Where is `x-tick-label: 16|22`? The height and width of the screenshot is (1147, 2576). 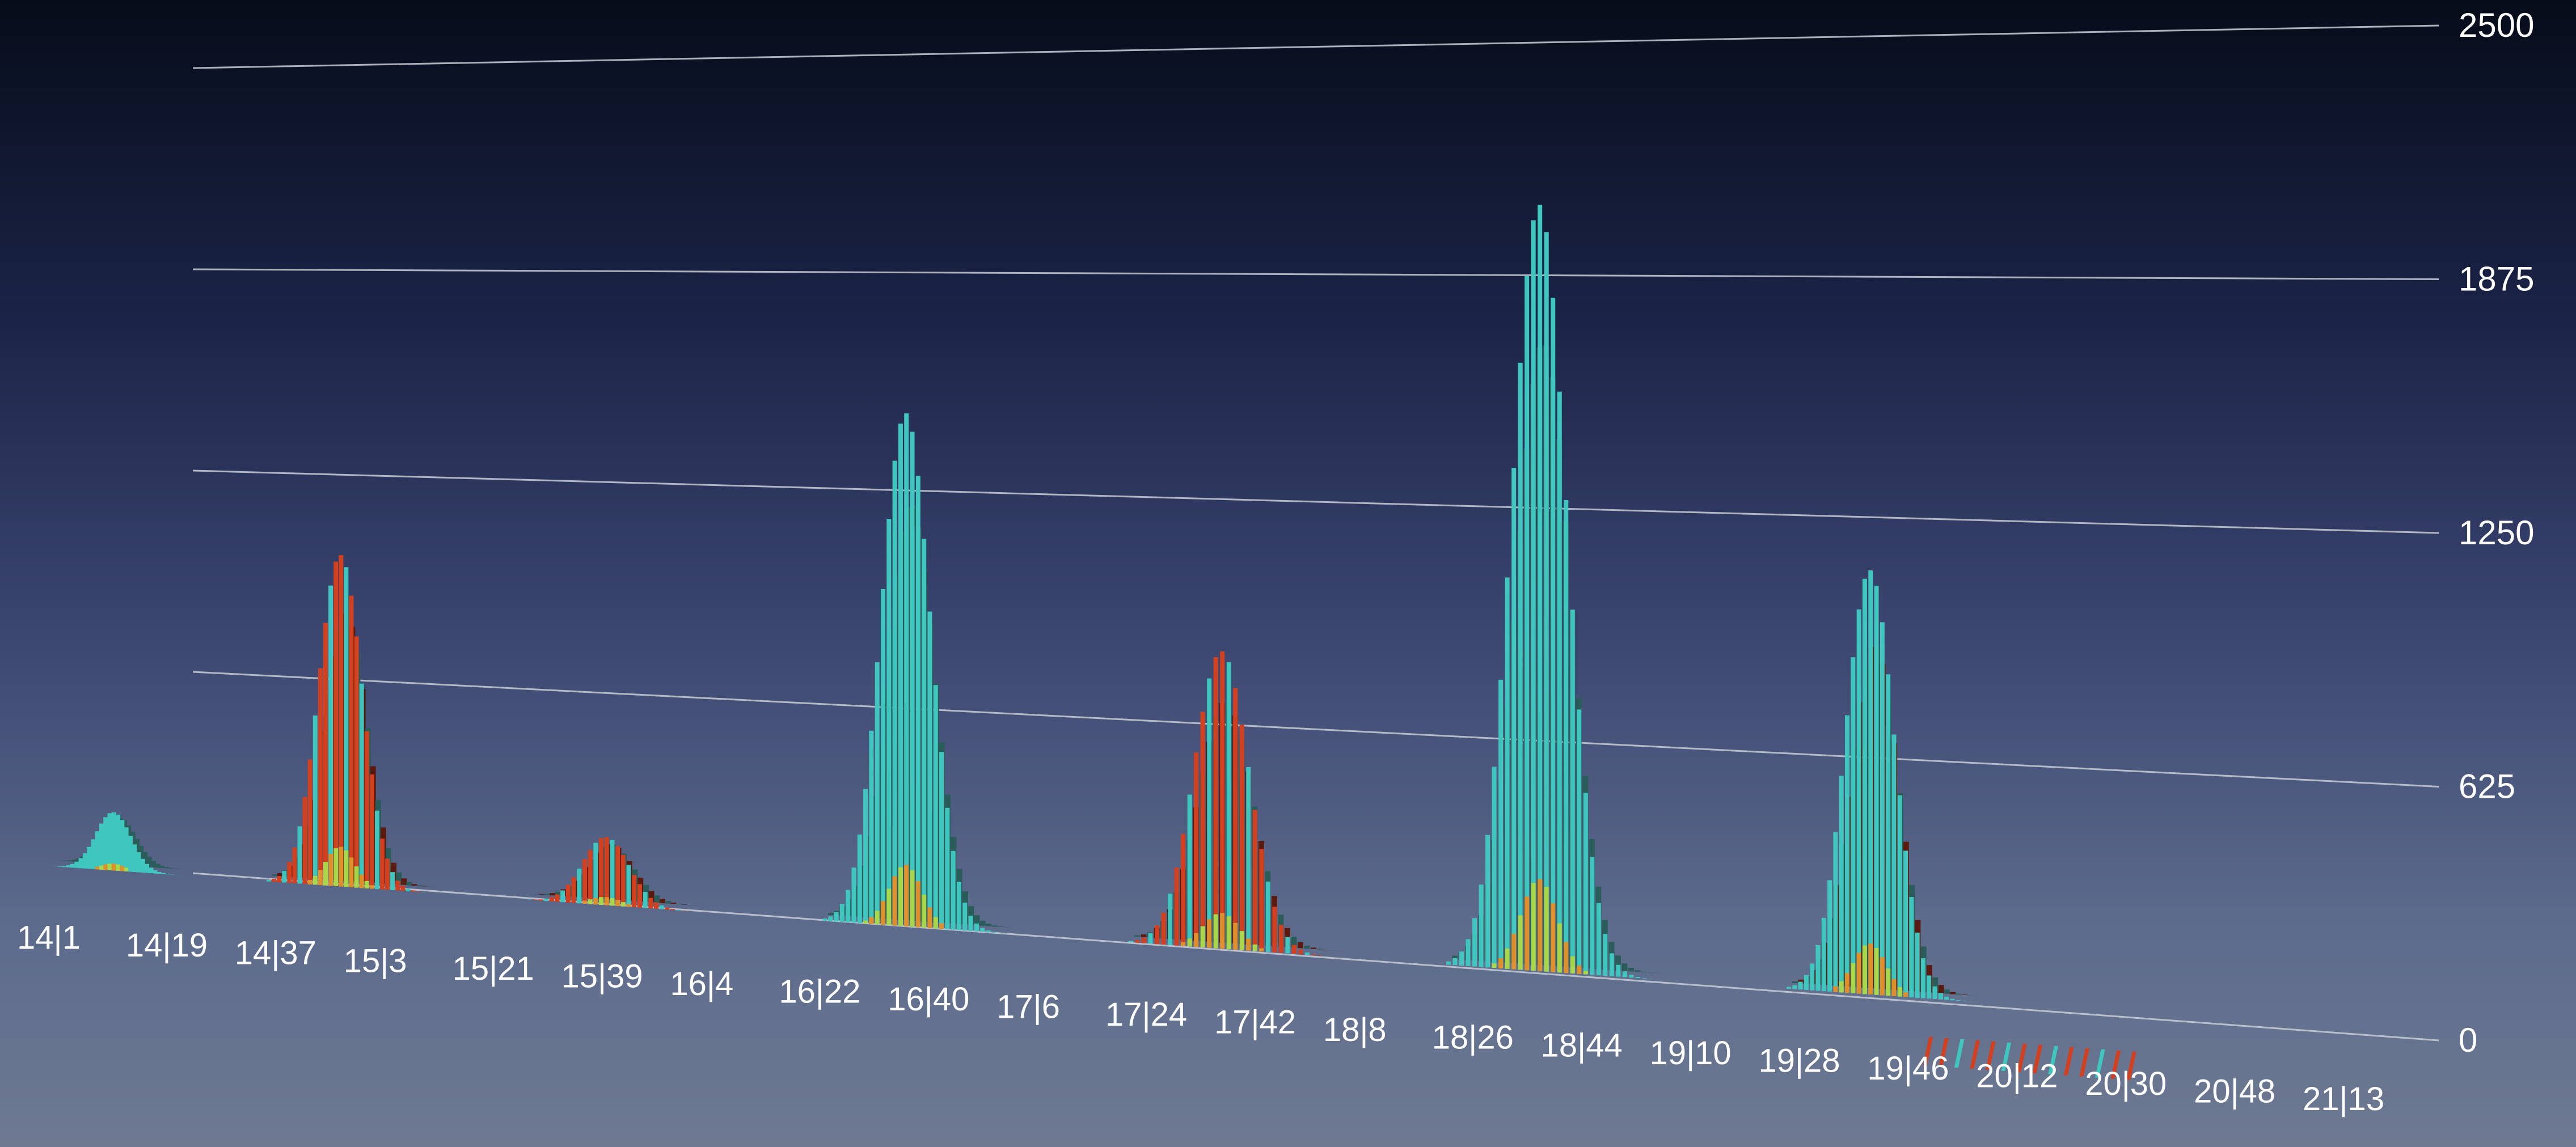
x-tick-label: 16|22 is located at coordinates (819, 991).